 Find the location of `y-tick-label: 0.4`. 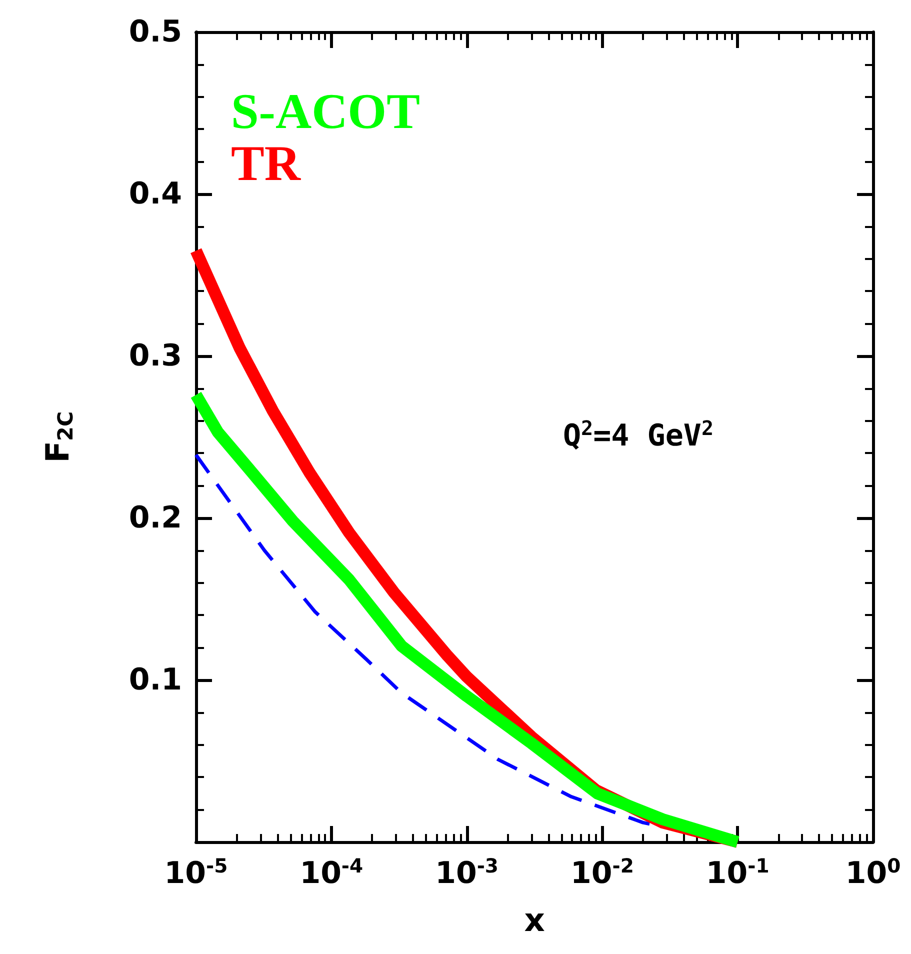

y-tick-label: 0.4 is located at coordinates (155, 194).